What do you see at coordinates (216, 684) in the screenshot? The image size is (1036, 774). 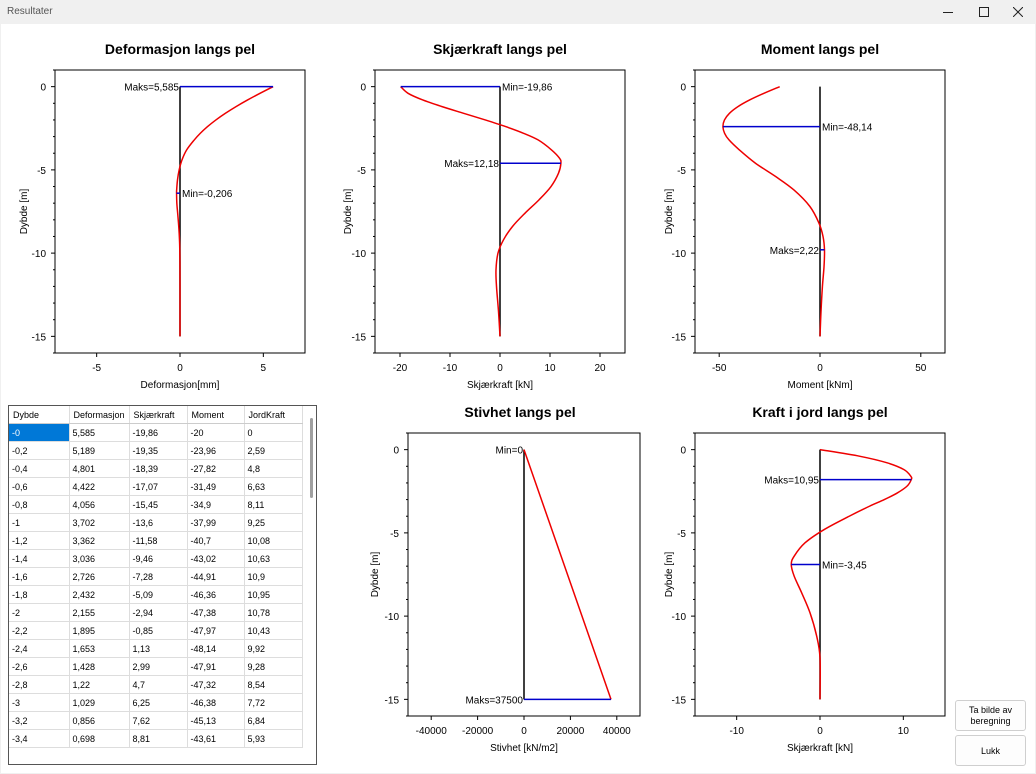 I see `table-cell: -47,32` at bounding box center [216, 684].